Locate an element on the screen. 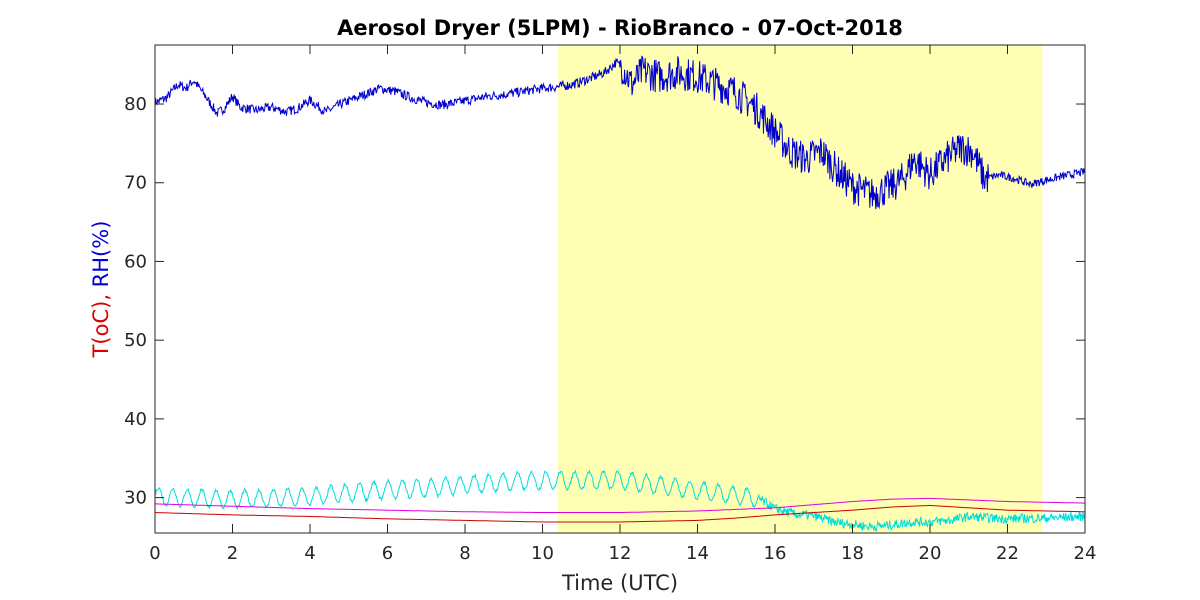  x-tick-label: 18 is located at coordinates (852, 553).